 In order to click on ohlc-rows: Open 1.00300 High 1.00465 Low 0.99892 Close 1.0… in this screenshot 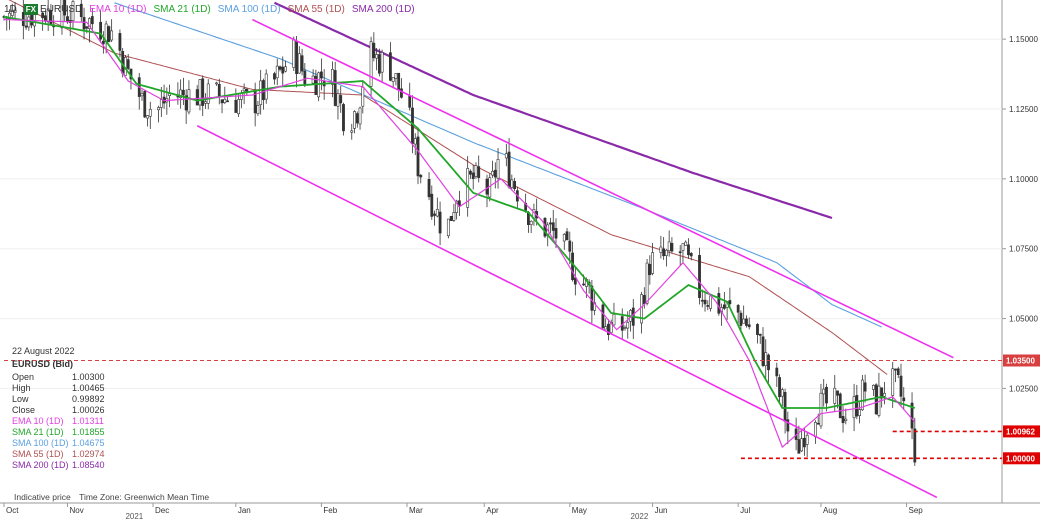, I will do `click(58, 421)`.